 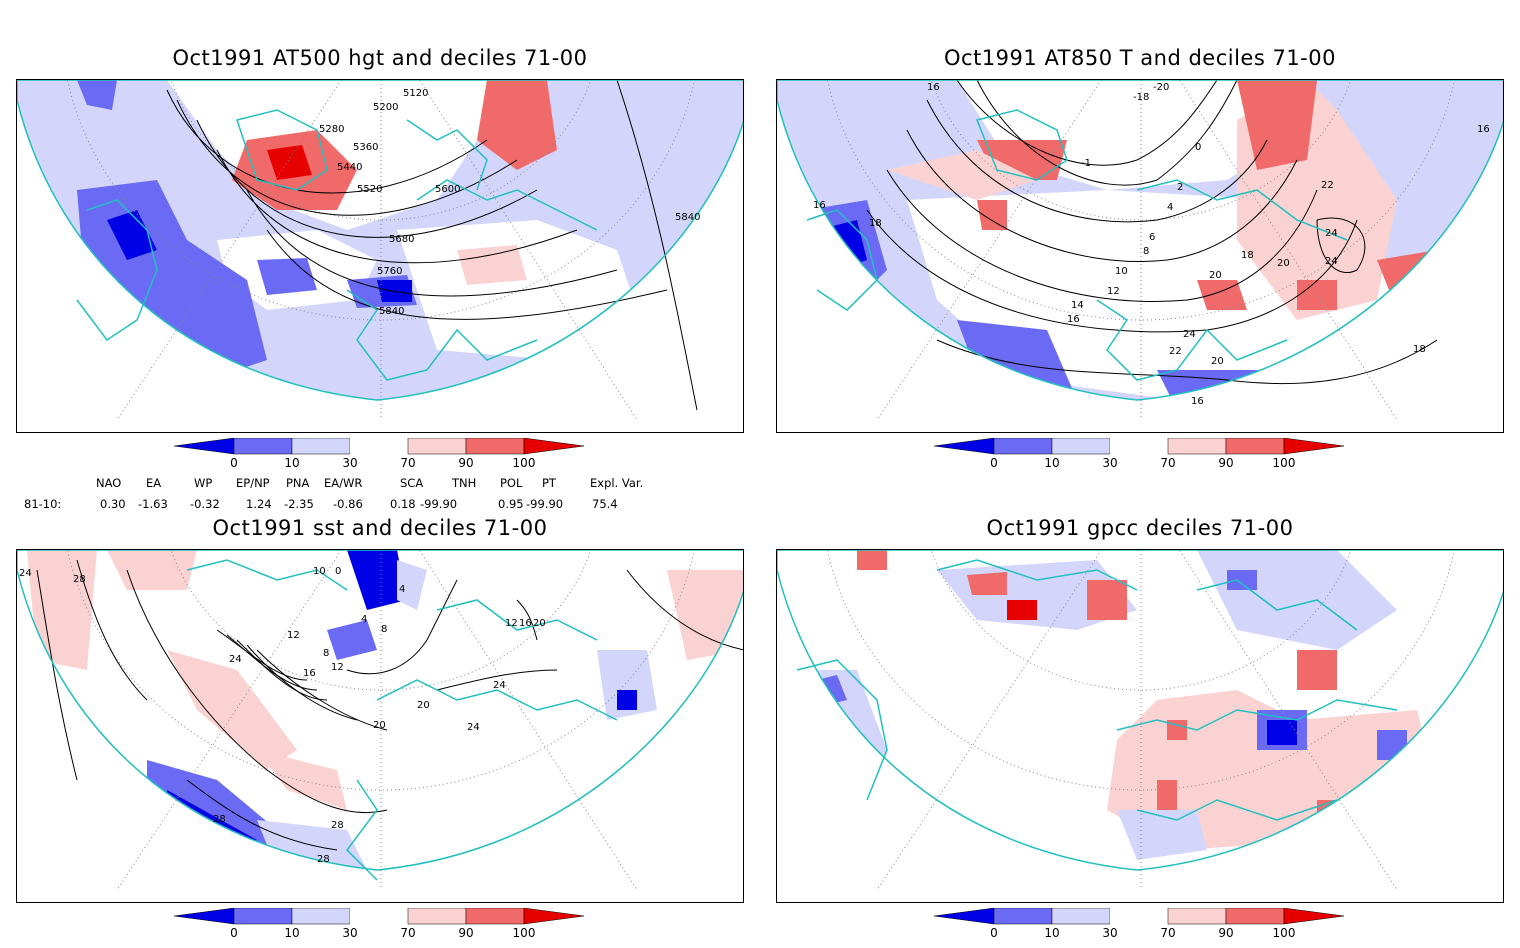 I want to click on contour-label: -18, so click(x=1141, y=97).